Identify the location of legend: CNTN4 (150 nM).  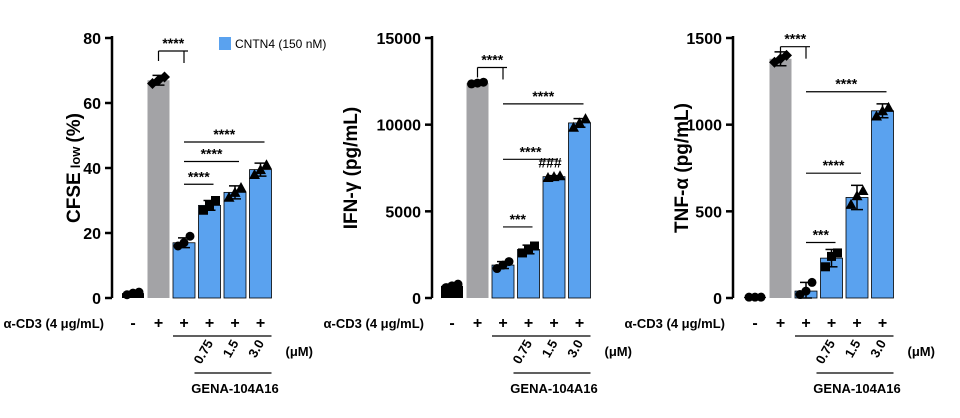
(272, 44).